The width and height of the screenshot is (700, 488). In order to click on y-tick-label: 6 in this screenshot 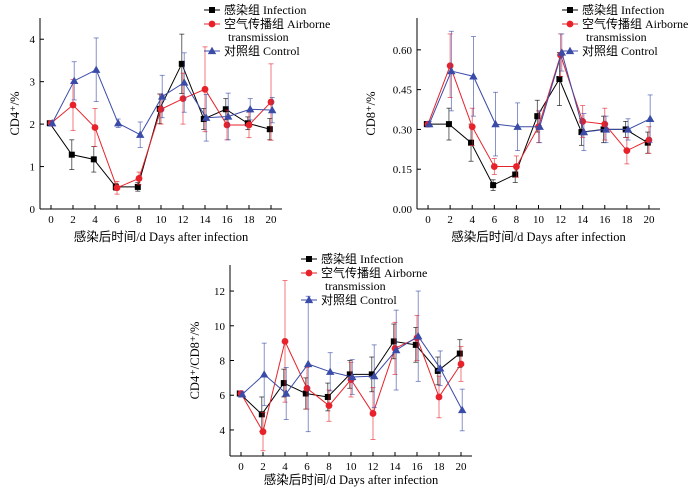, I will do `click(223, 396)`.